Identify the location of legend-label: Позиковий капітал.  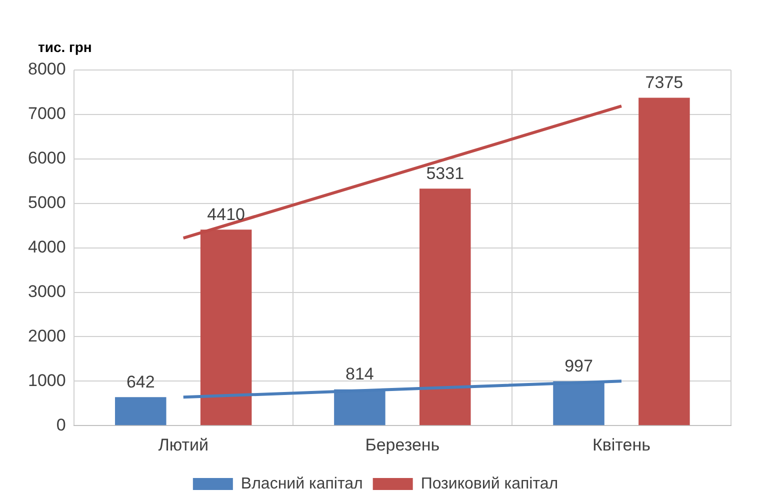
(489, 483).